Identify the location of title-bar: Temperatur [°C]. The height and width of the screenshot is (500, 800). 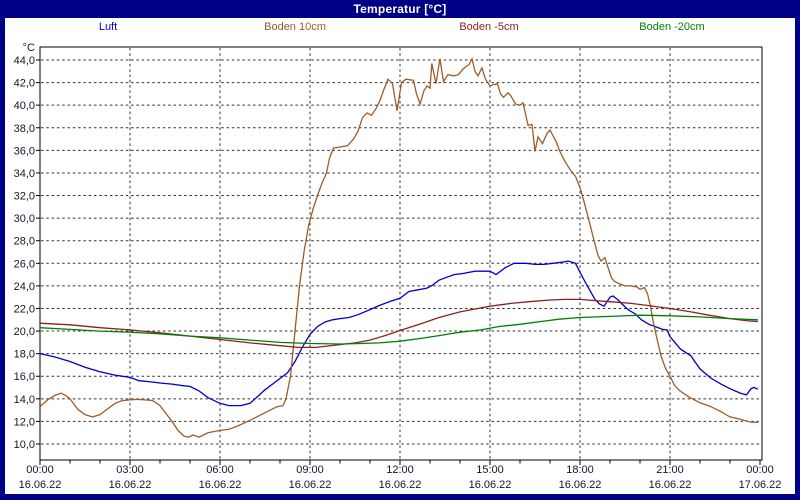
(400, 9).